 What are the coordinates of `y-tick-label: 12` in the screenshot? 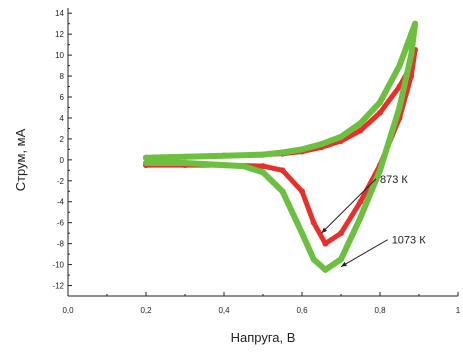 It's located at (59, 34).